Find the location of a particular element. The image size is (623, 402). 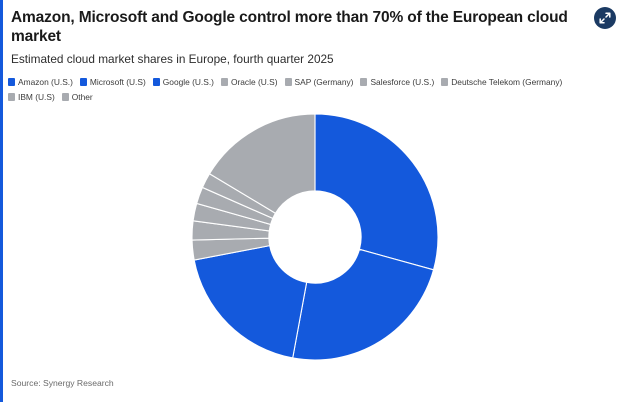

left-accent-stripe is located at coordinates (1, 201).